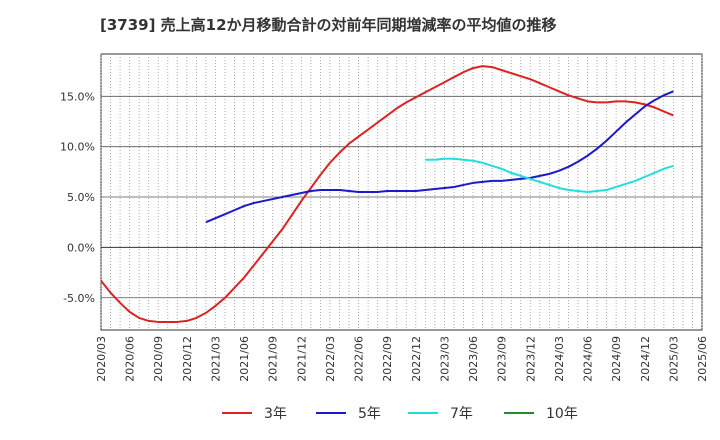 The image size is (720, 440). Describe the element at coordinates (77, 96) in the screenshot. I see `y-tick-label: 15.0%` at that location.